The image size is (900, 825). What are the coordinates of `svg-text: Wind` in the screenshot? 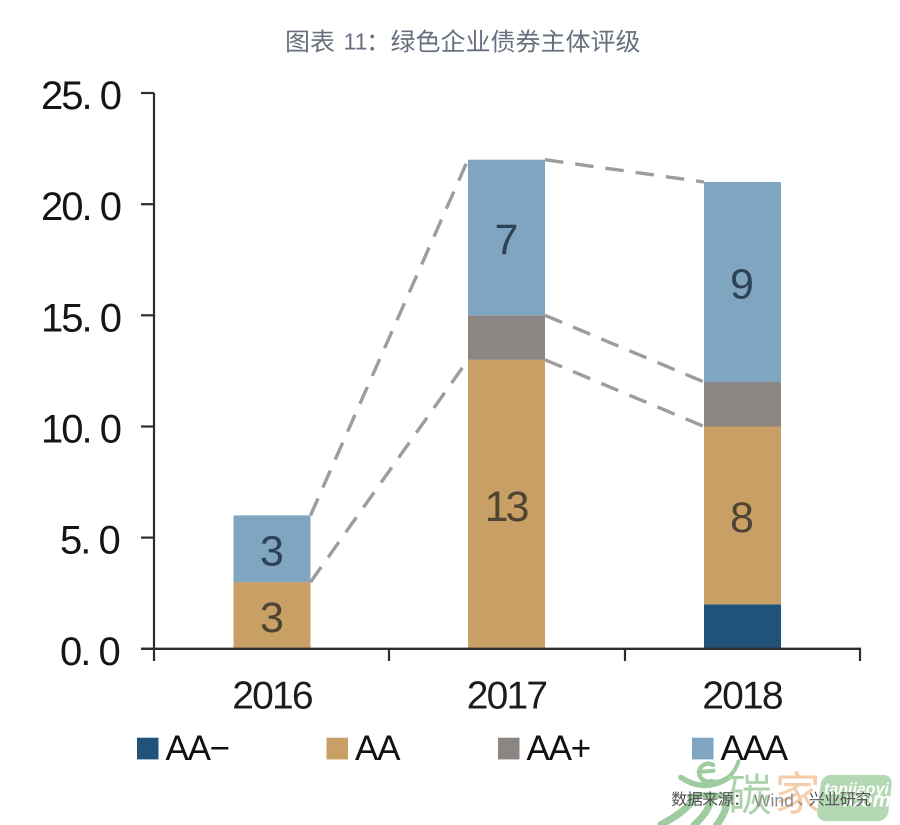 It's located at (774, 800).